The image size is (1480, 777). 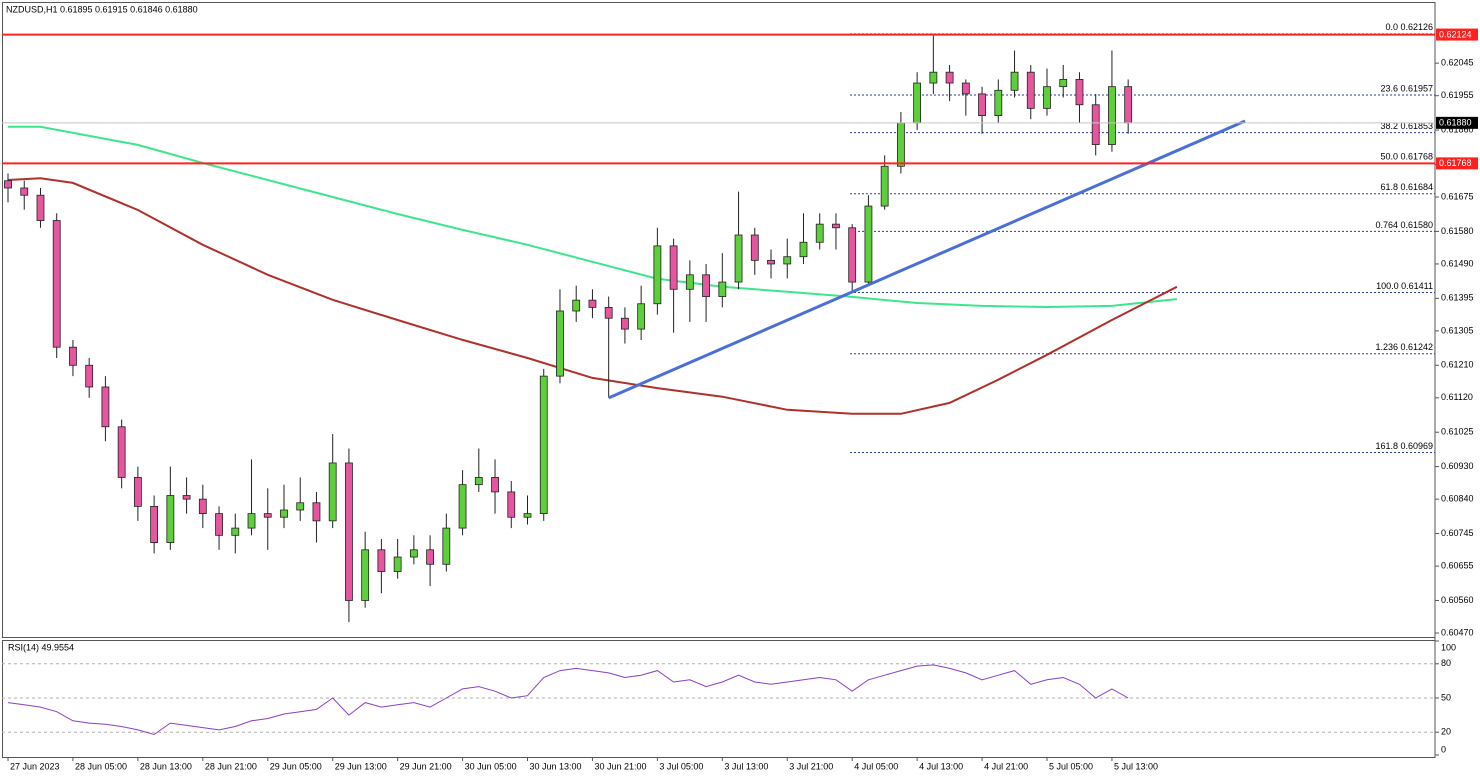 I want to click on y-tick-label: 0.60745, so click(x=1457, y=533).